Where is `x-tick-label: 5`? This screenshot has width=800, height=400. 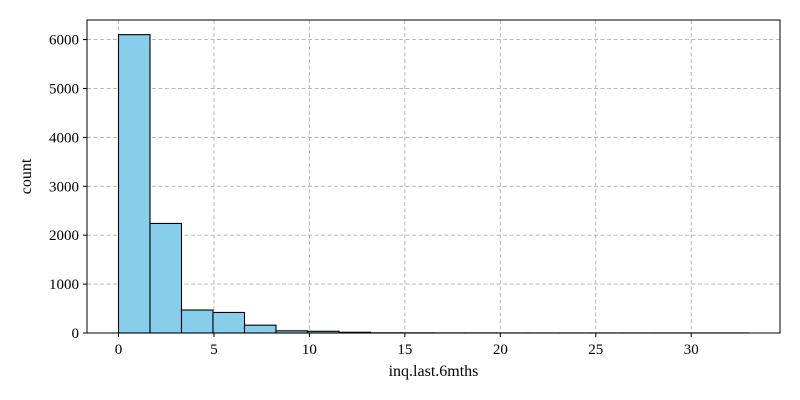
x-tick-label: 5 is located at coordinates (214, 350).